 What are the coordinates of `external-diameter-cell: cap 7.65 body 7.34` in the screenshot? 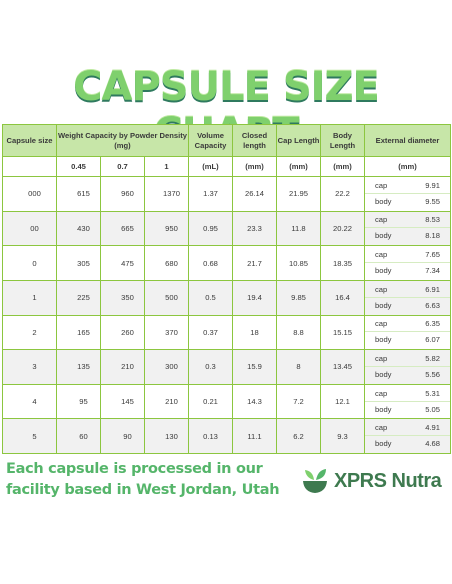 It's located at (407, 263).